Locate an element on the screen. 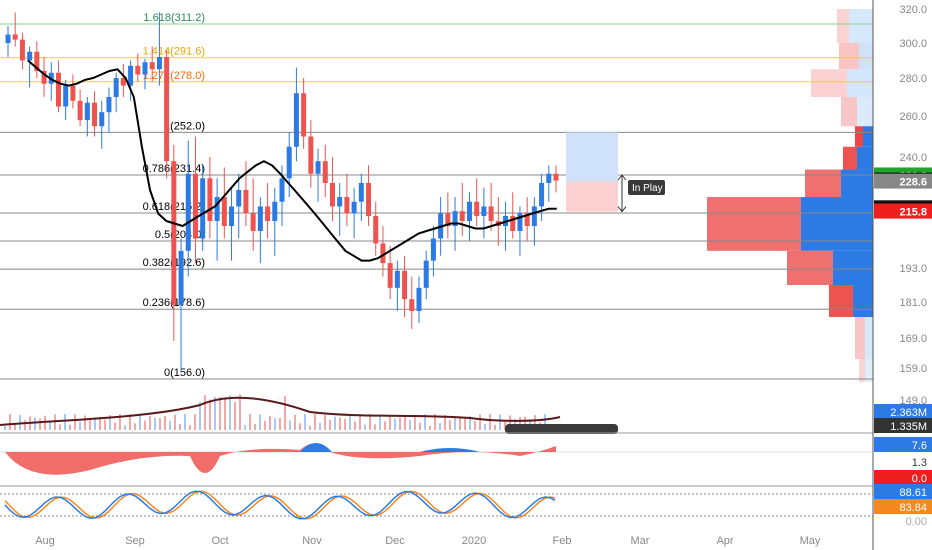  in-play-badge is located at coordinates (646, 187).